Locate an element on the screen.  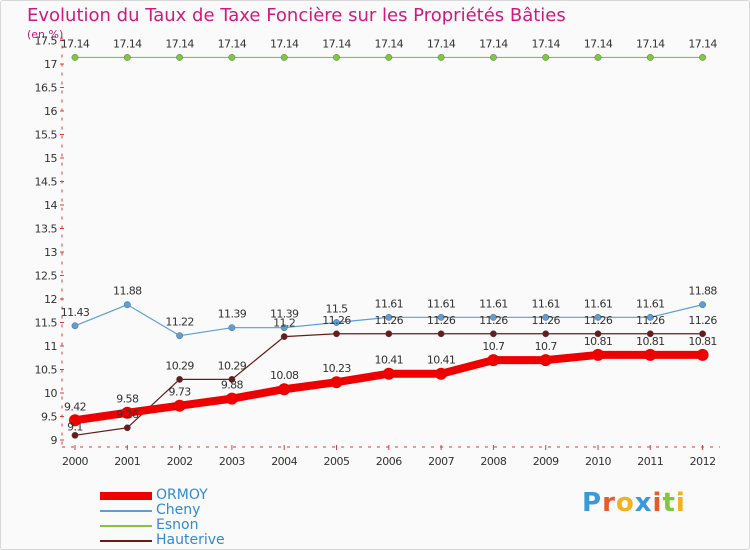
x-tick-label: 2004 is located at coordinates (284, 461).